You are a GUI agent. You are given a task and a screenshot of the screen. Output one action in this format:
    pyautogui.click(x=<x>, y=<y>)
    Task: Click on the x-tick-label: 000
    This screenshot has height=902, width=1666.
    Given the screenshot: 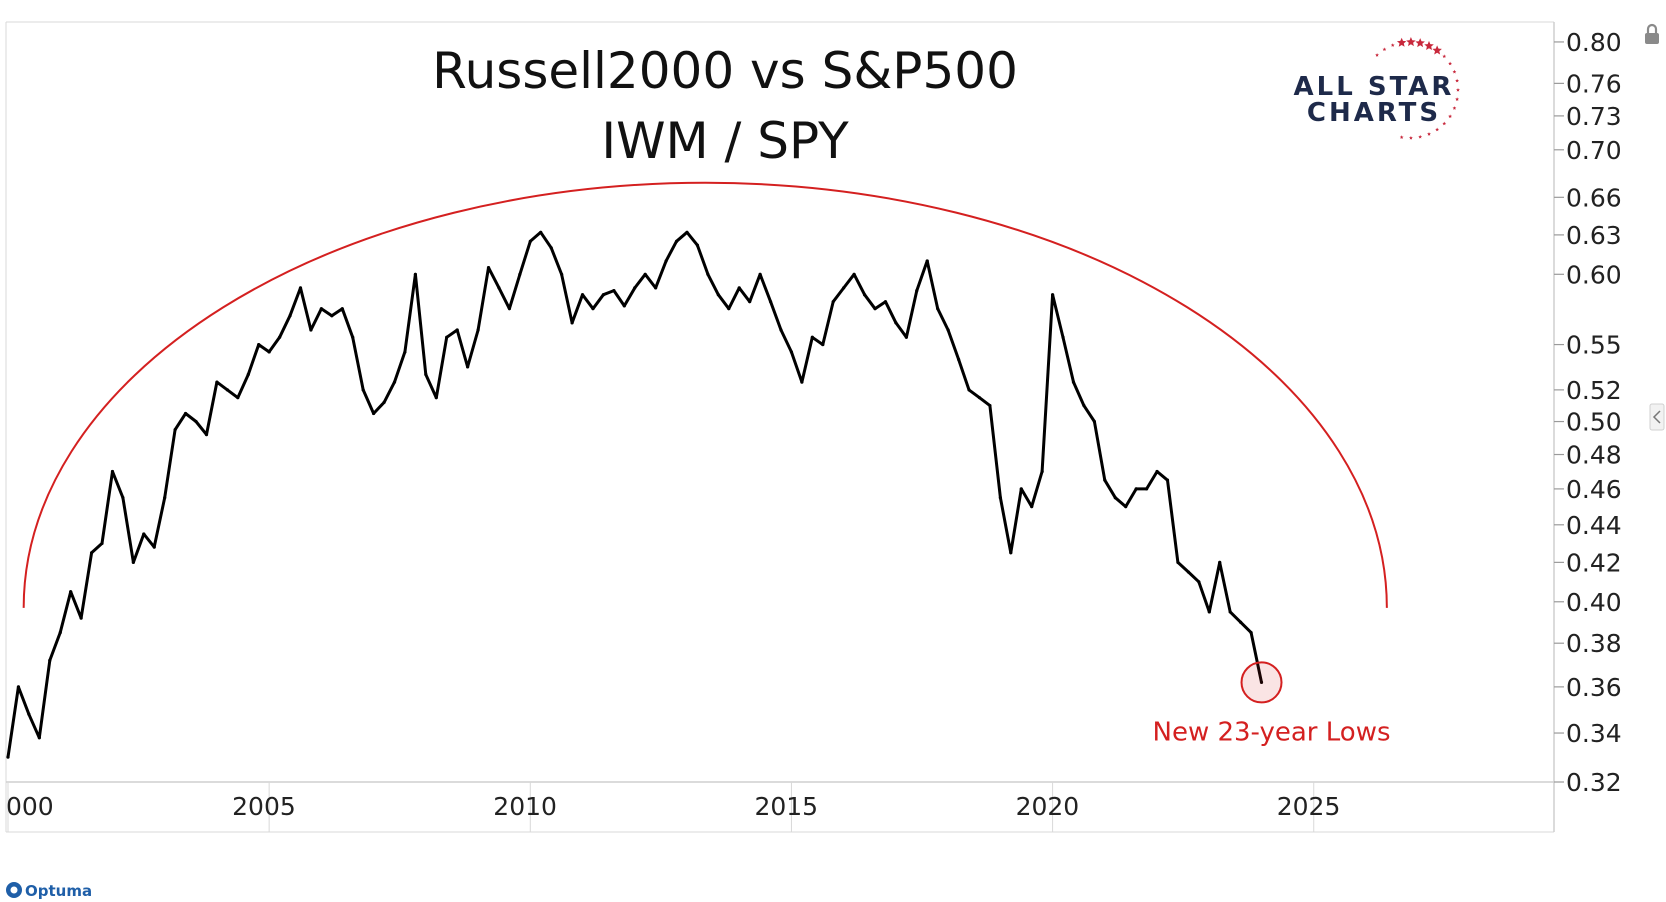 What is the action you would take?
    pyautogui.click(x=30, y=806)
    